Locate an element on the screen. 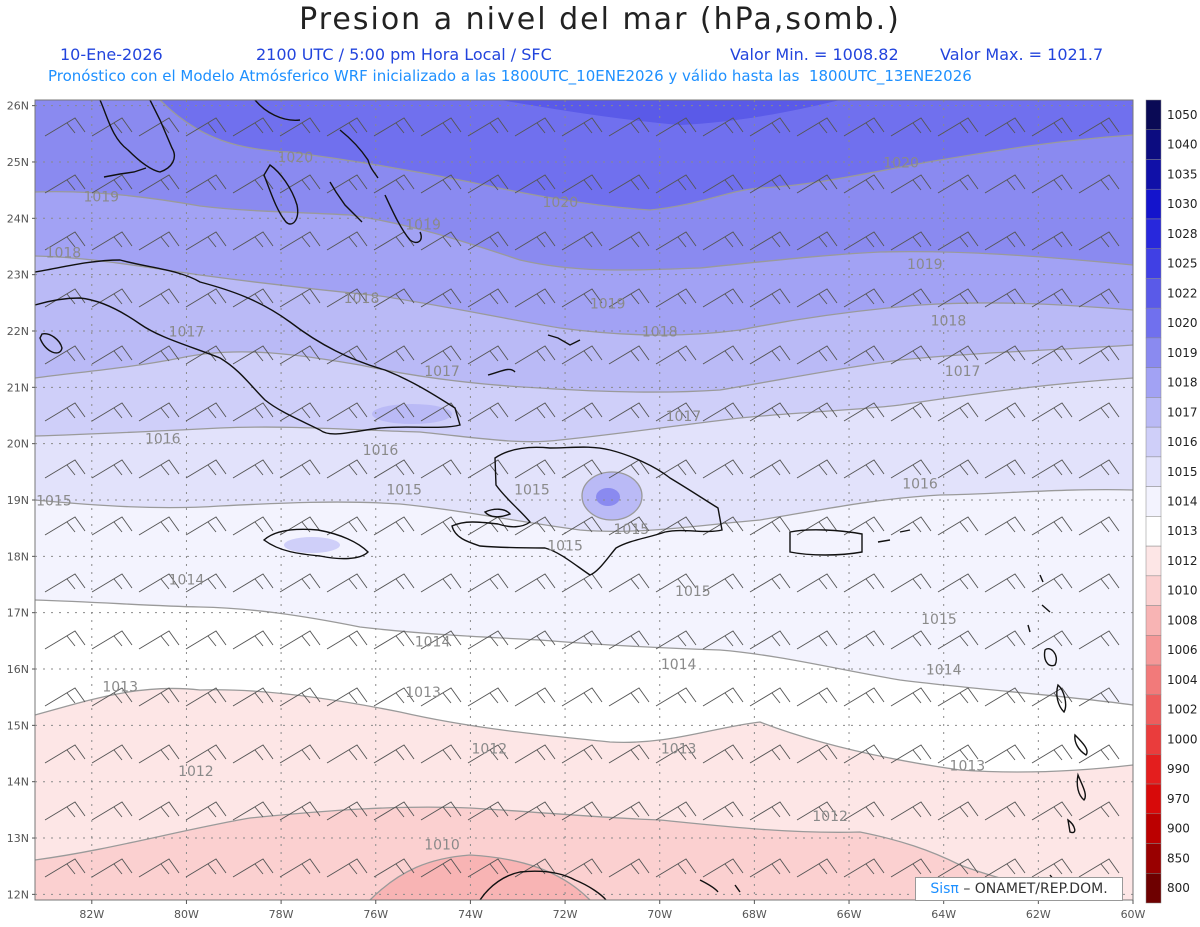  isobar-label: 1017 is located at coordinates (963, 372).